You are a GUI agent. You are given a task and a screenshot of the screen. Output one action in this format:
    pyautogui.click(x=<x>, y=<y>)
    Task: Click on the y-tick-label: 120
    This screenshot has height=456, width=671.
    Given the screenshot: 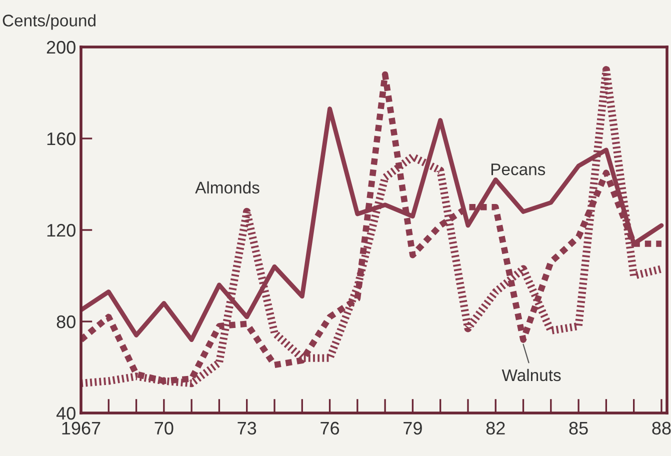 What is the action you would take?
    pyautogui.click(x=61, y=230)
    